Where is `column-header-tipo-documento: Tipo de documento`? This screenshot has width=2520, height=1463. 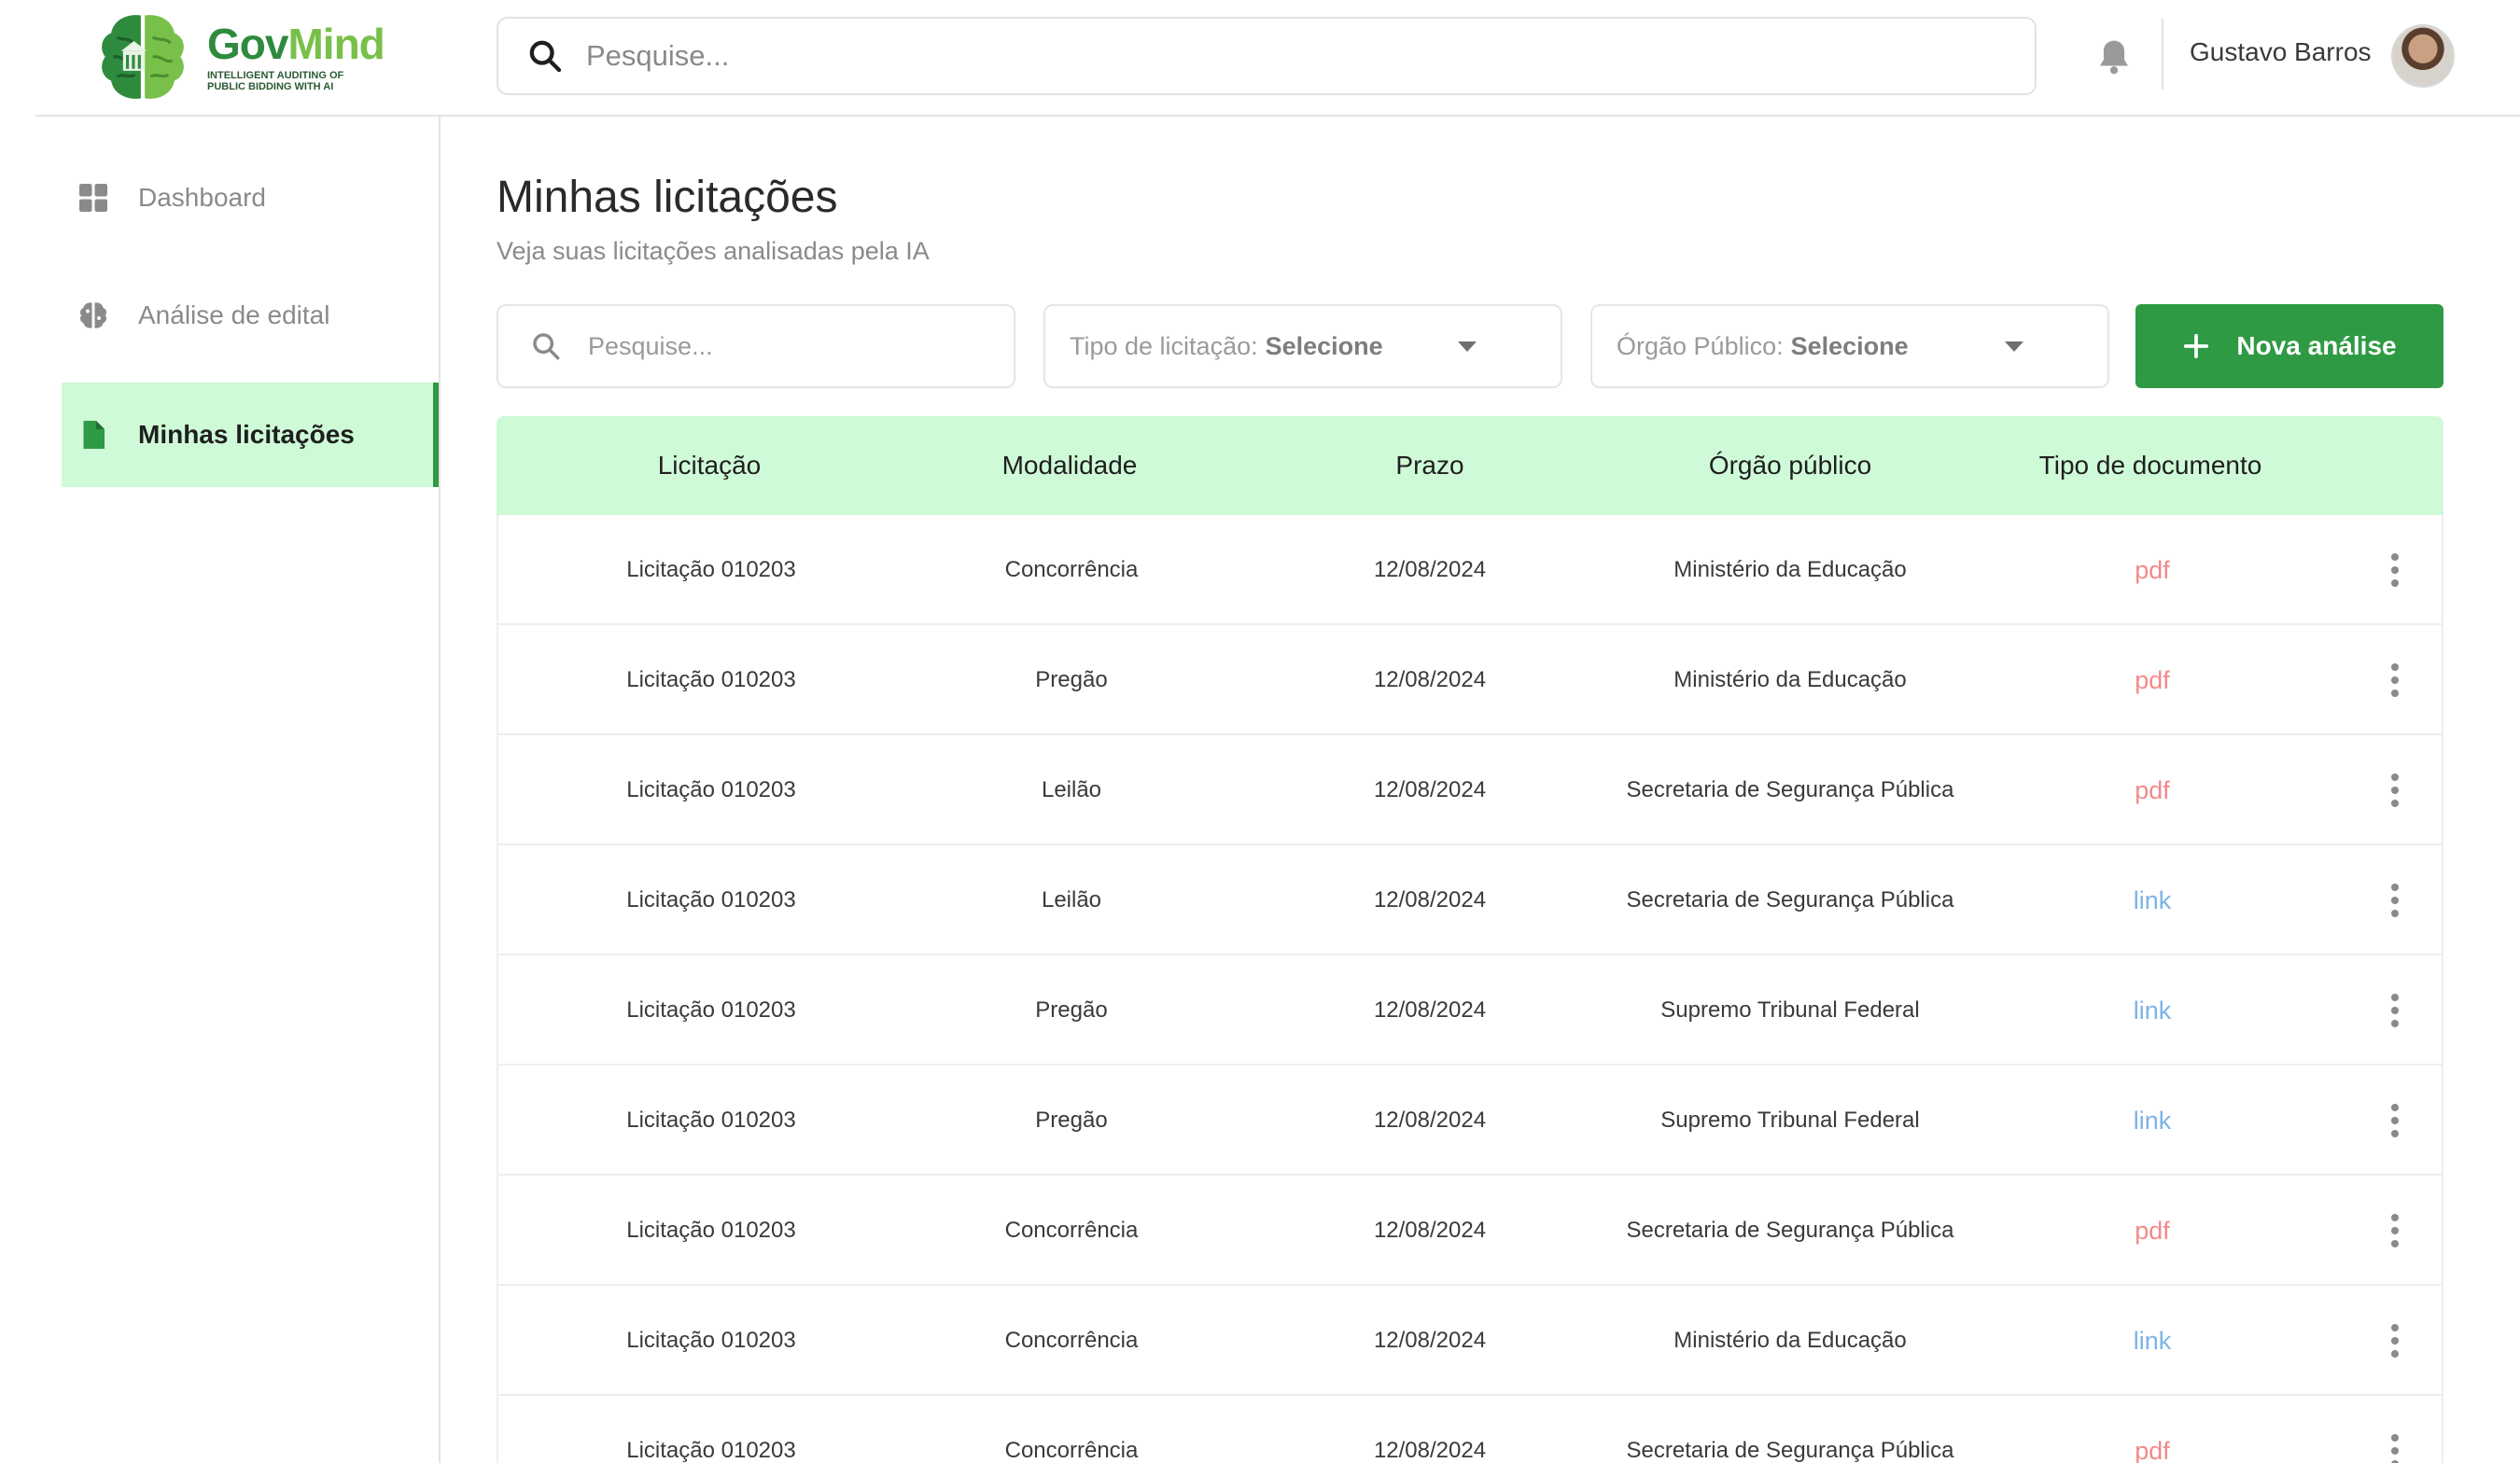 column-header-tipo-documento: Tipo de documento is located at coordinates (2150, 466).